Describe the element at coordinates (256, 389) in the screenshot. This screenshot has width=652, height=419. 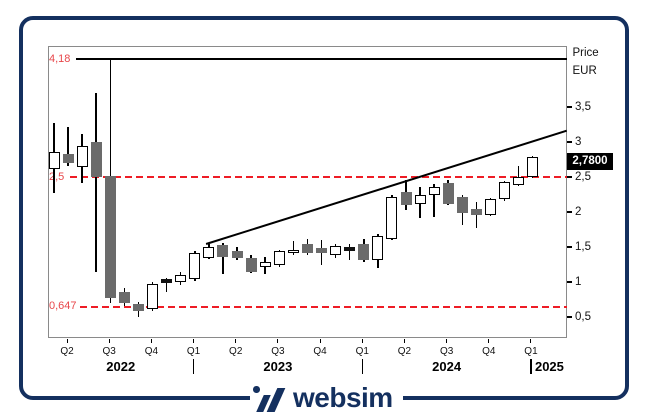
I see `logo-dot` at that location.